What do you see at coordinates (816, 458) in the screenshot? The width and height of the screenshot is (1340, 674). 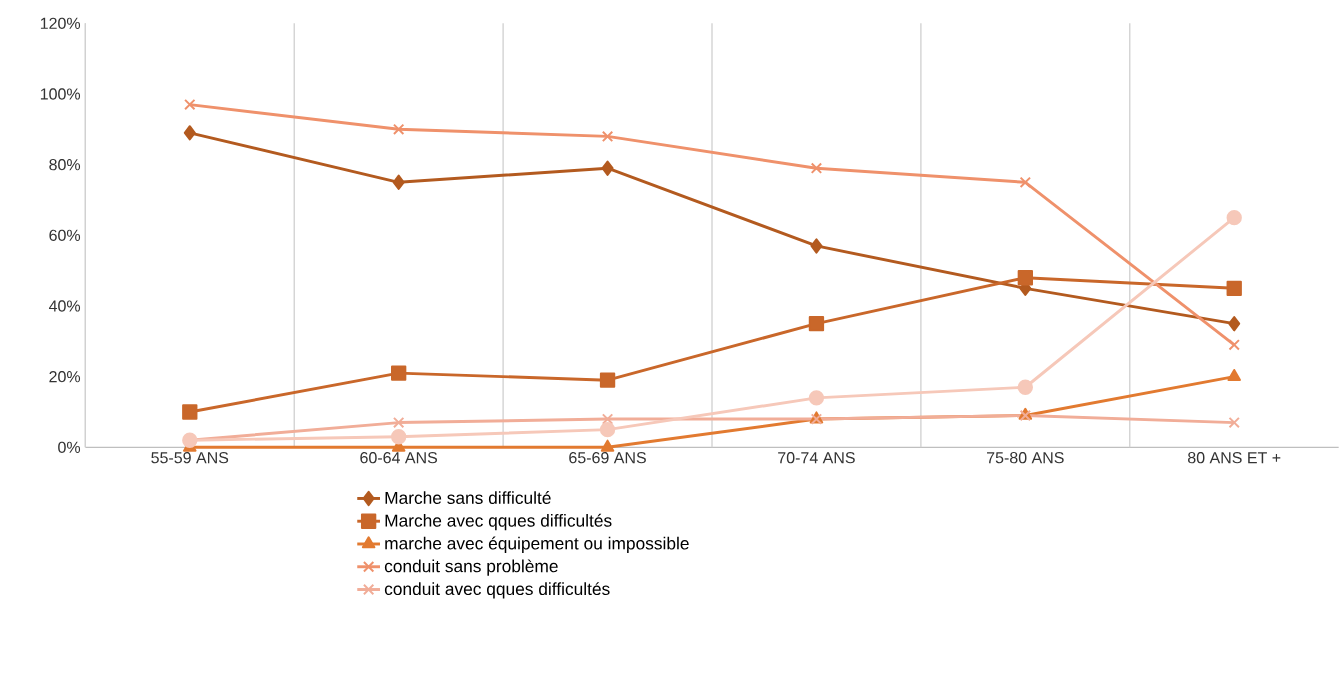 I see `x-tick-label: 70-74 ANS` at bounding box center [816, 458].